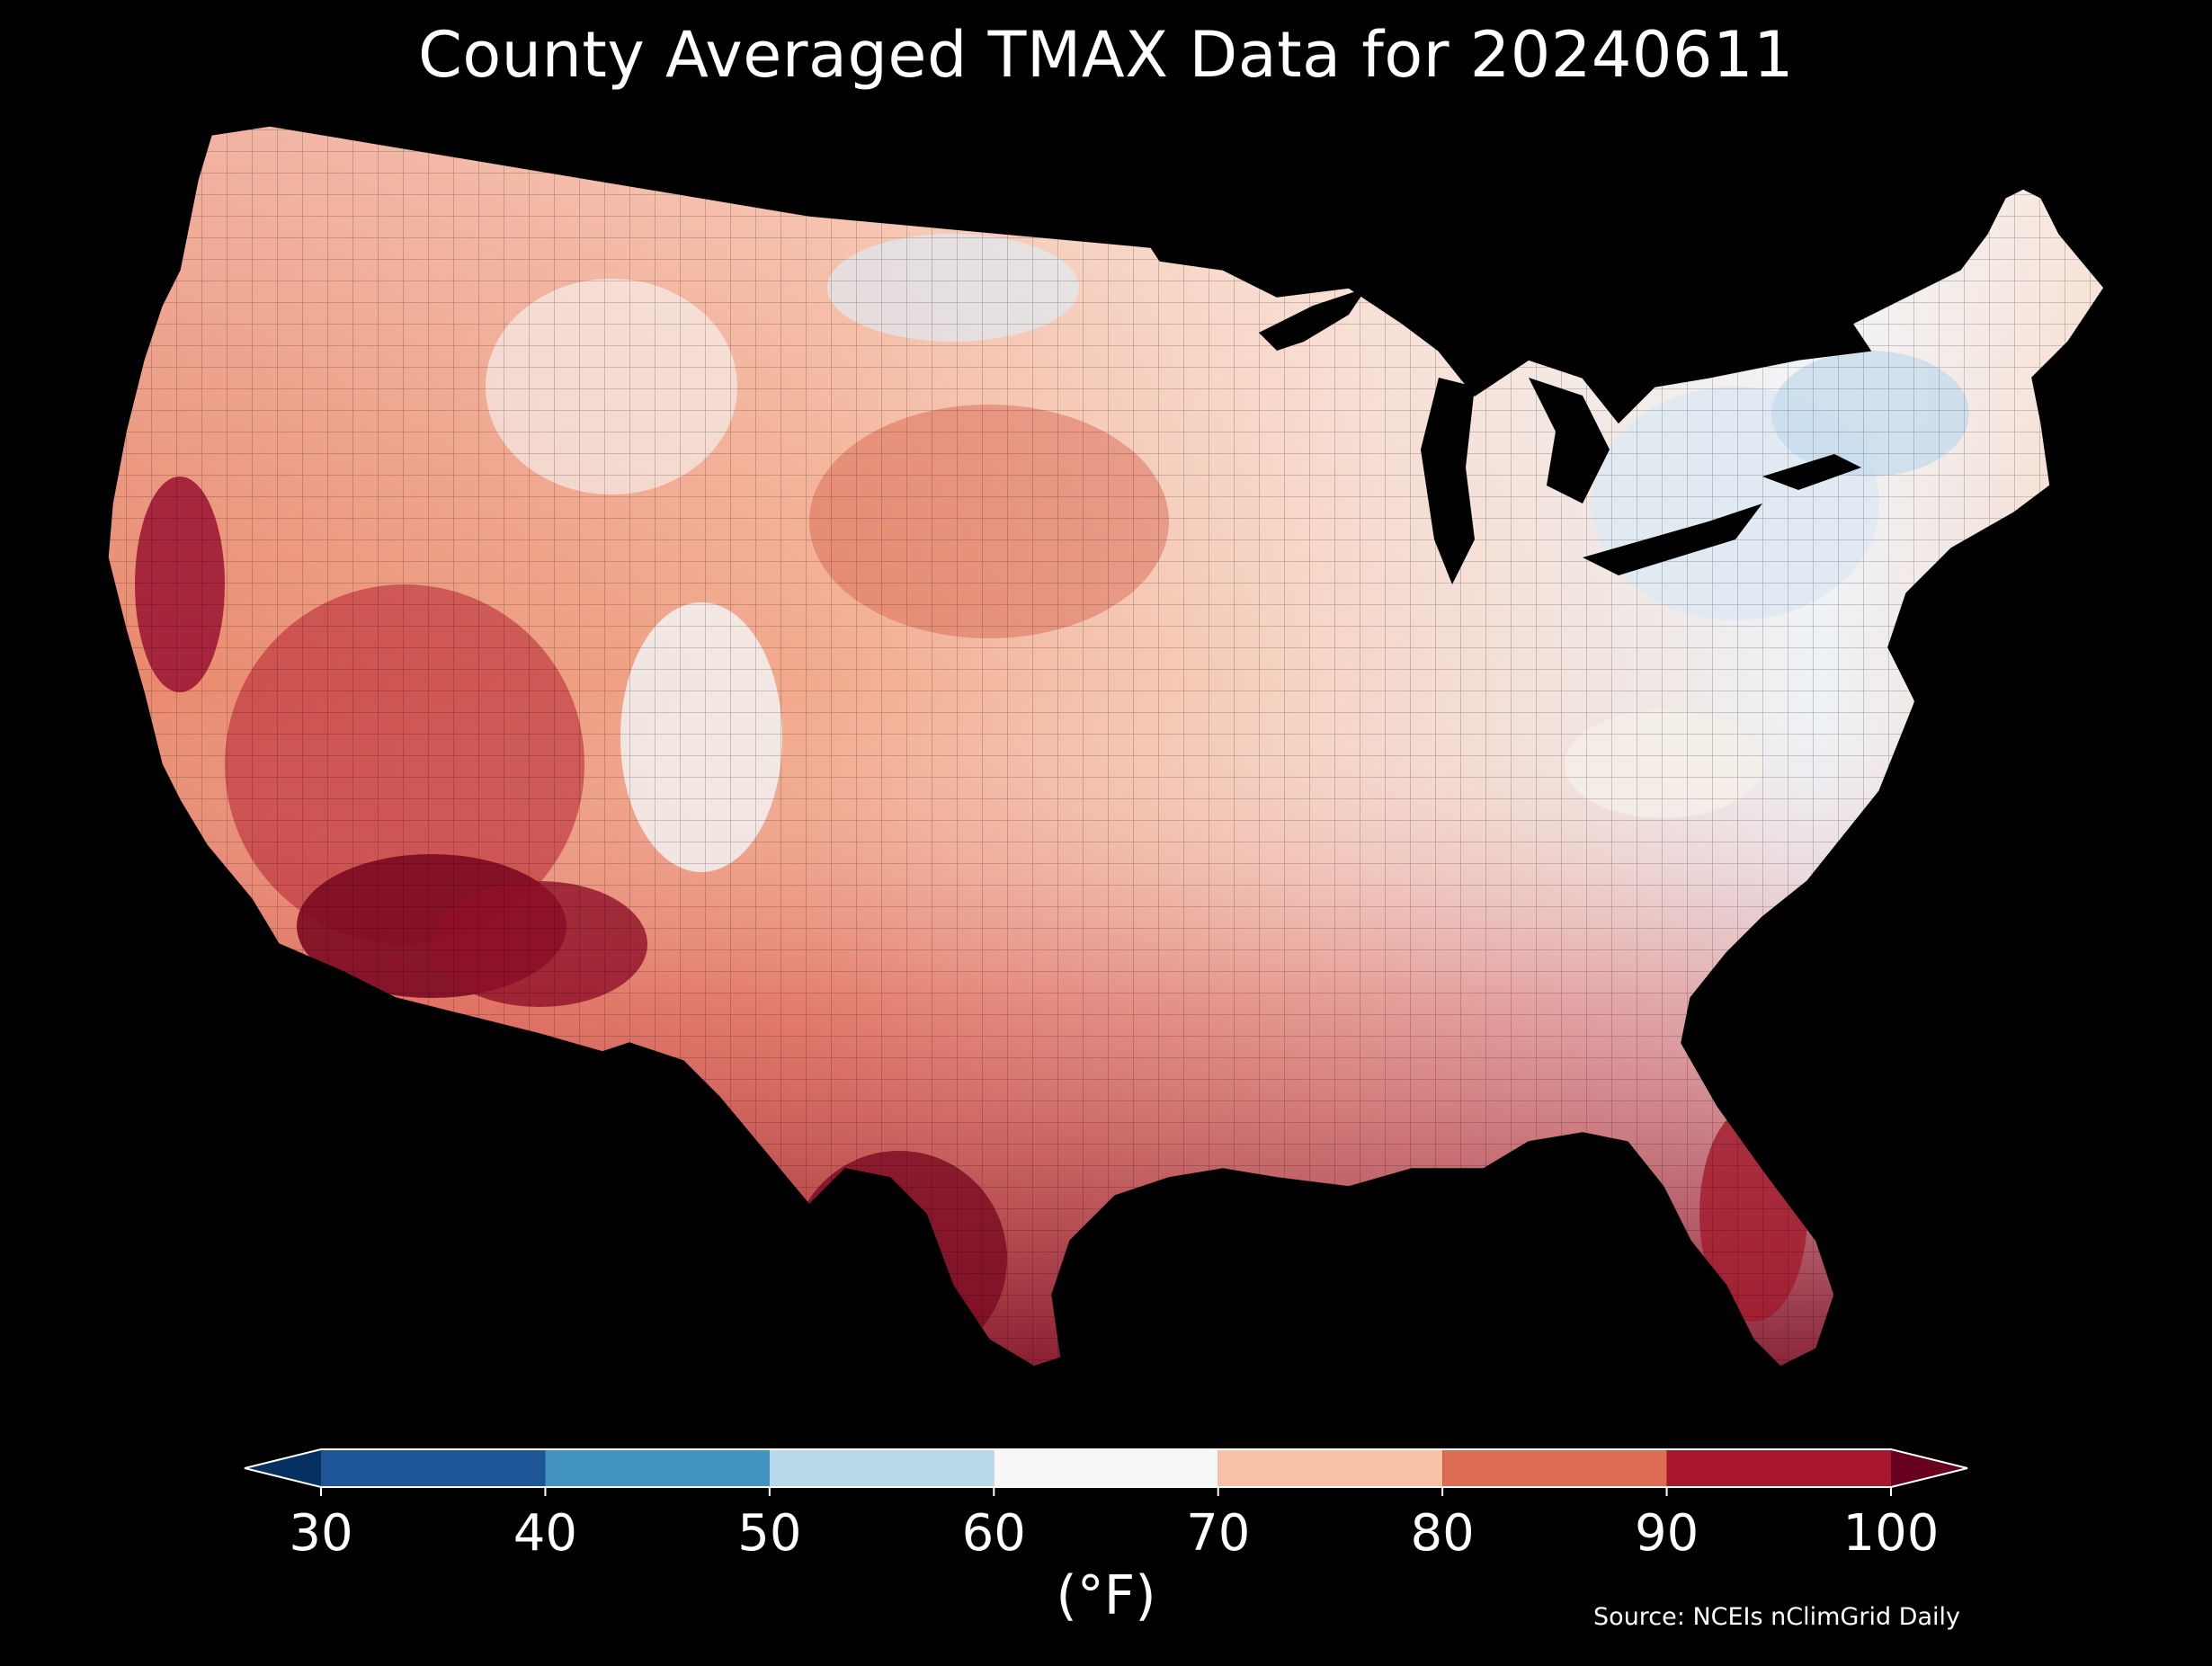 This screenshot has width=2212, height=1666. What do you see at coordinates (1891, 1533) in the screenshot?
I see `colorbar-tick-label: 100` at bounding box center [1891, 1533].